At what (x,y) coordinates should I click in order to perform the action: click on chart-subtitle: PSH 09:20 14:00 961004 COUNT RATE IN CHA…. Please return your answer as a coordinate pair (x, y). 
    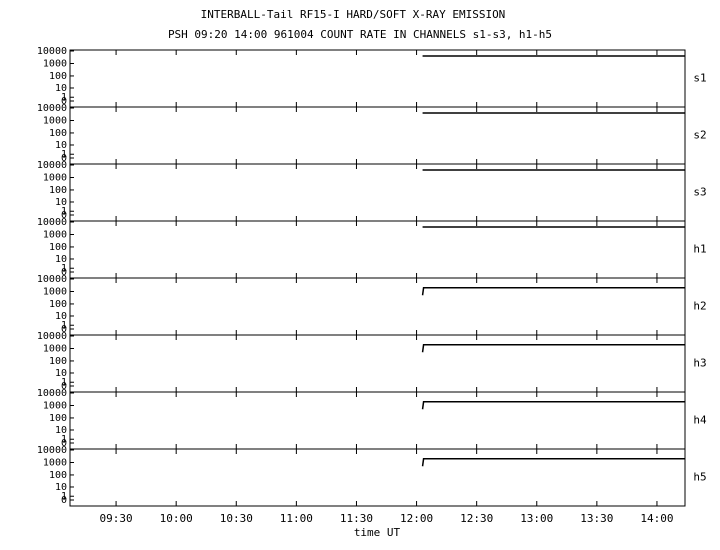
    Looking at the image, I should click on (360, 34).